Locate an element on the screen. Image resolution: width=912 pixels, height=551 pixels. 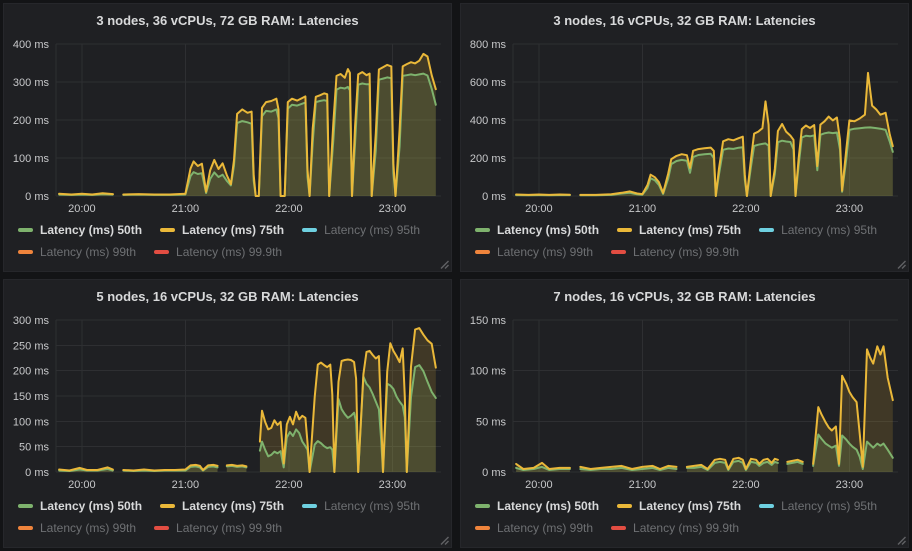
y-tick-label: 400 ms is located at coordinates (31, 45).